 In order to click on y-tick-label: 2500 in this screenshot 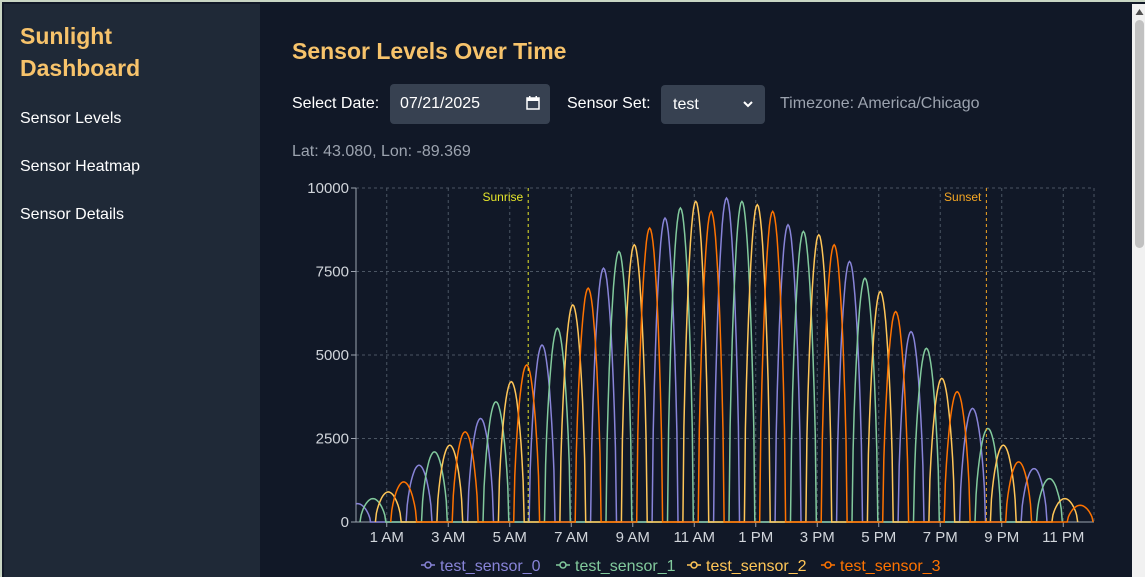, I will do `click(332, 439)`.